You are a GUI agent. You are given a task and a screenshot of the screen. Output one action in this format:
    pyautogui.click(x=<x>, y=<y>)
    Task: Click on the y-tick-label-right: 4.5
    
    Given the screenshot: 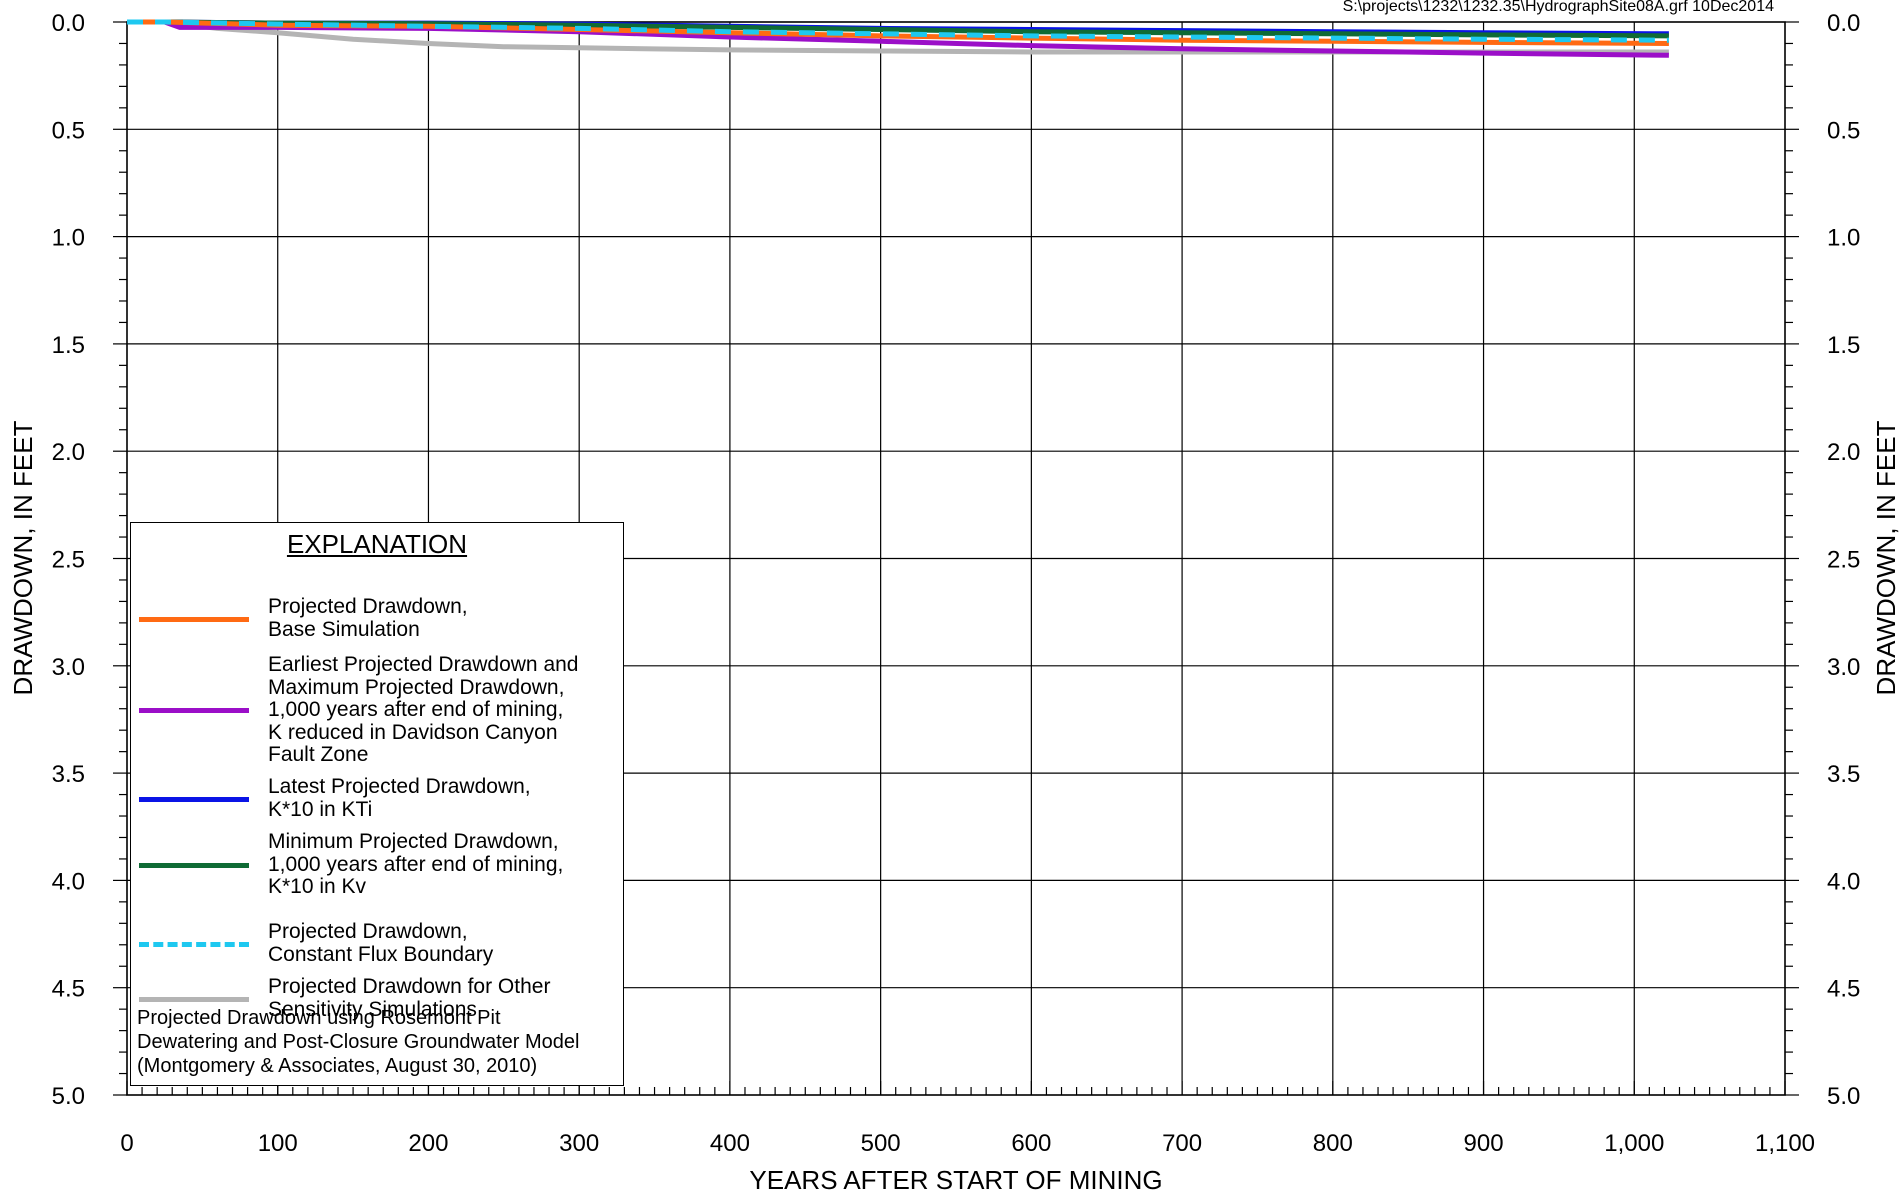 What is the action you would take?
    pyautogui.click(x=1843, y=989)
    